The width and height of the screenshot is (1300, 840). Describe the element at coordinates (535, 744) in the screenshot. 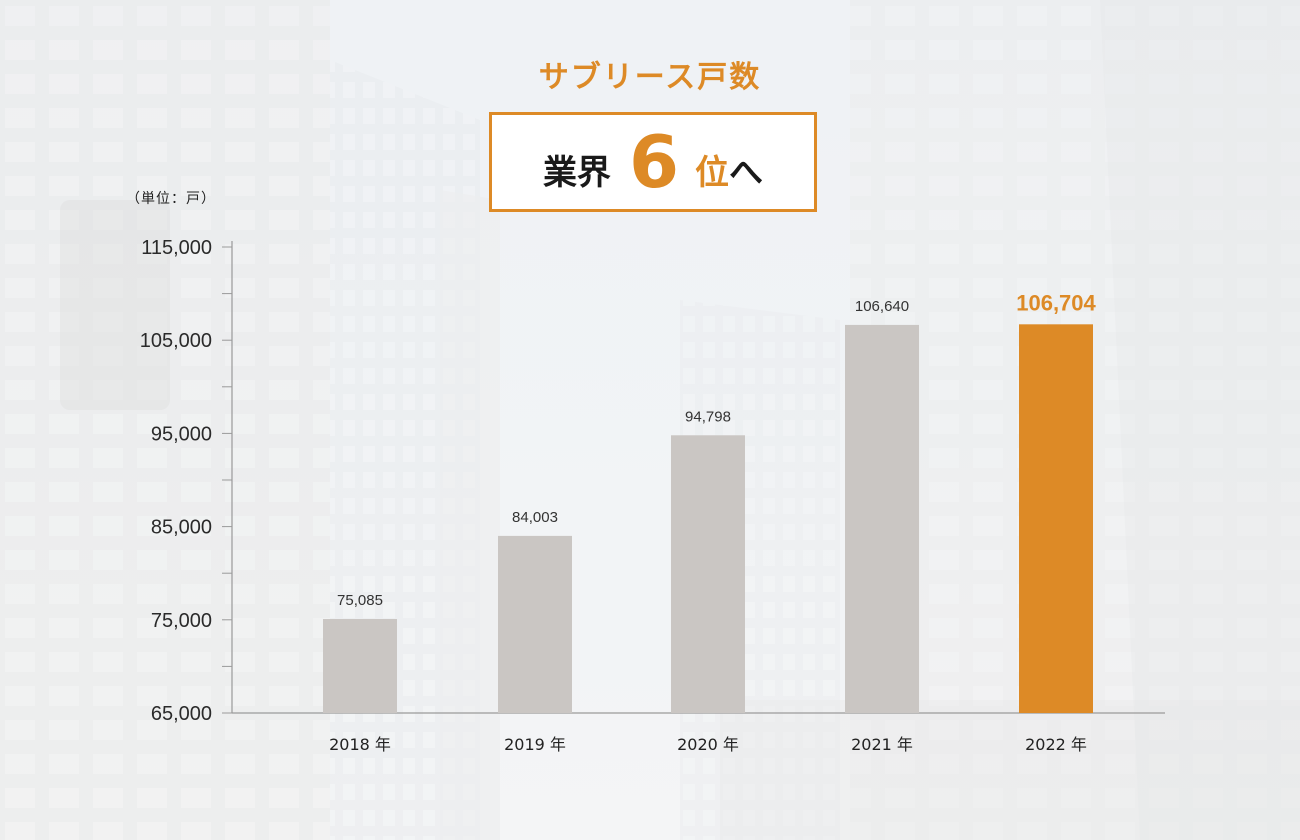

I see `x-category-label: 2019 年` at that location.